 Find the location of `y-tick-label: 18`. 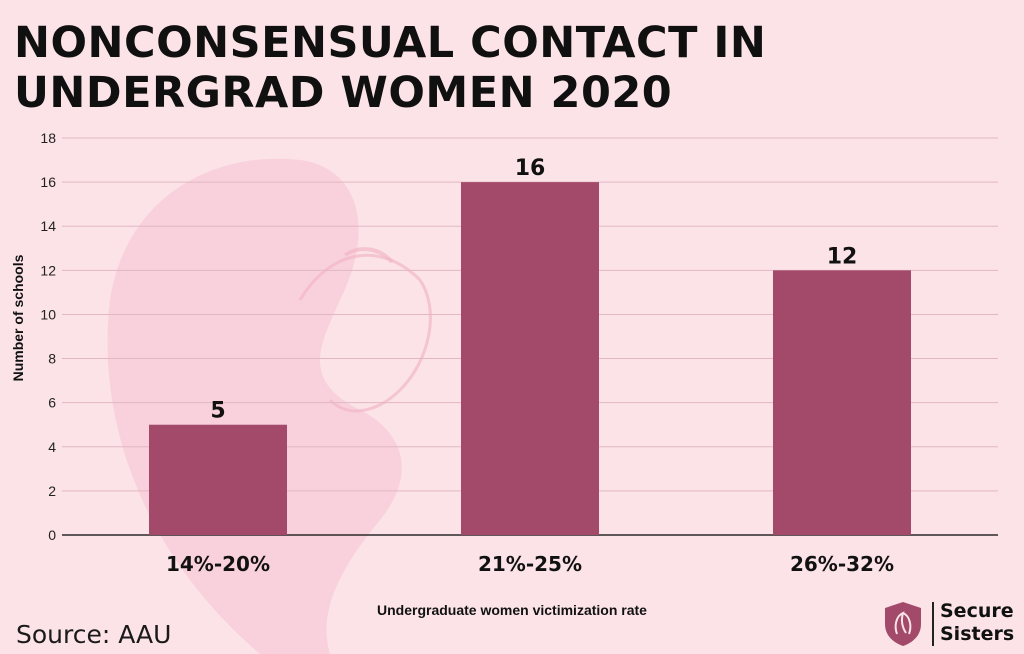

y-tick-label: 18 is located at coordinates (48, 138).